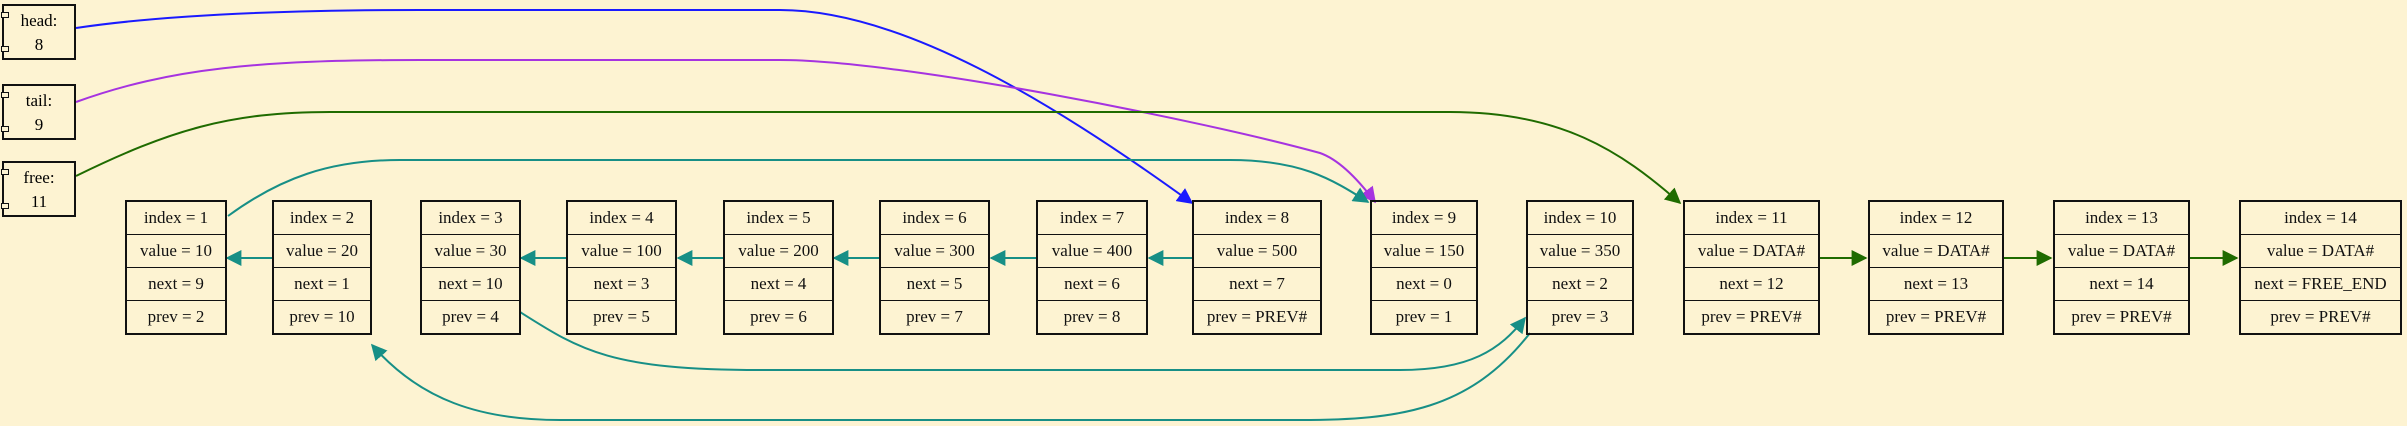 The image size is (2407, 426). I want to click on list-node-4: index = 4 value = 100 next = 3 prev = 5, so click(621, 267).